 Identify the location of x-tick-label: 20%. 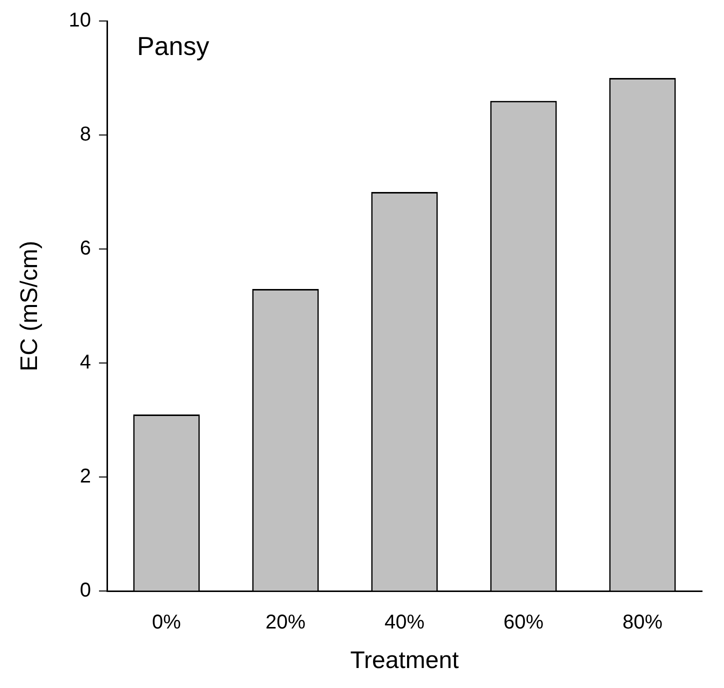
(285, 623).